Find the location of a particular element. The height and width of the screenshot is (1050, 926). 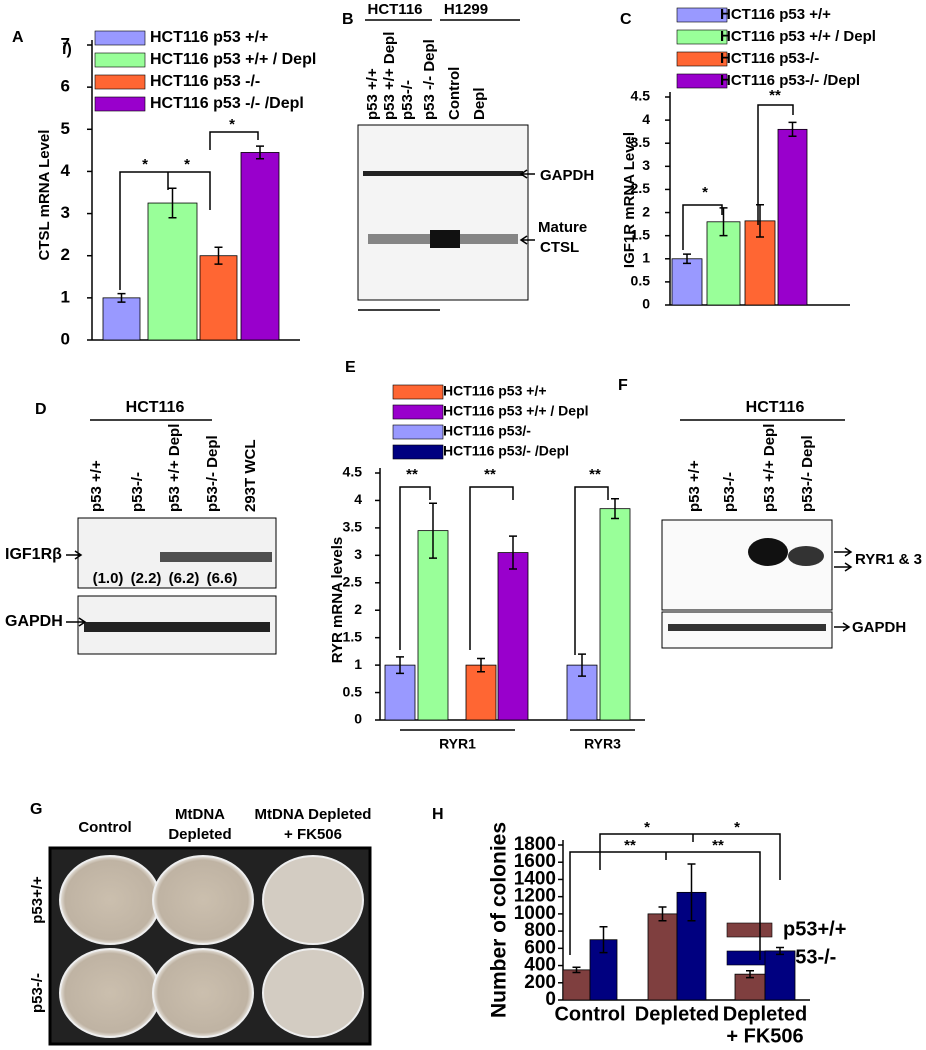

column-label: Control is located at coordinates (104, 827).